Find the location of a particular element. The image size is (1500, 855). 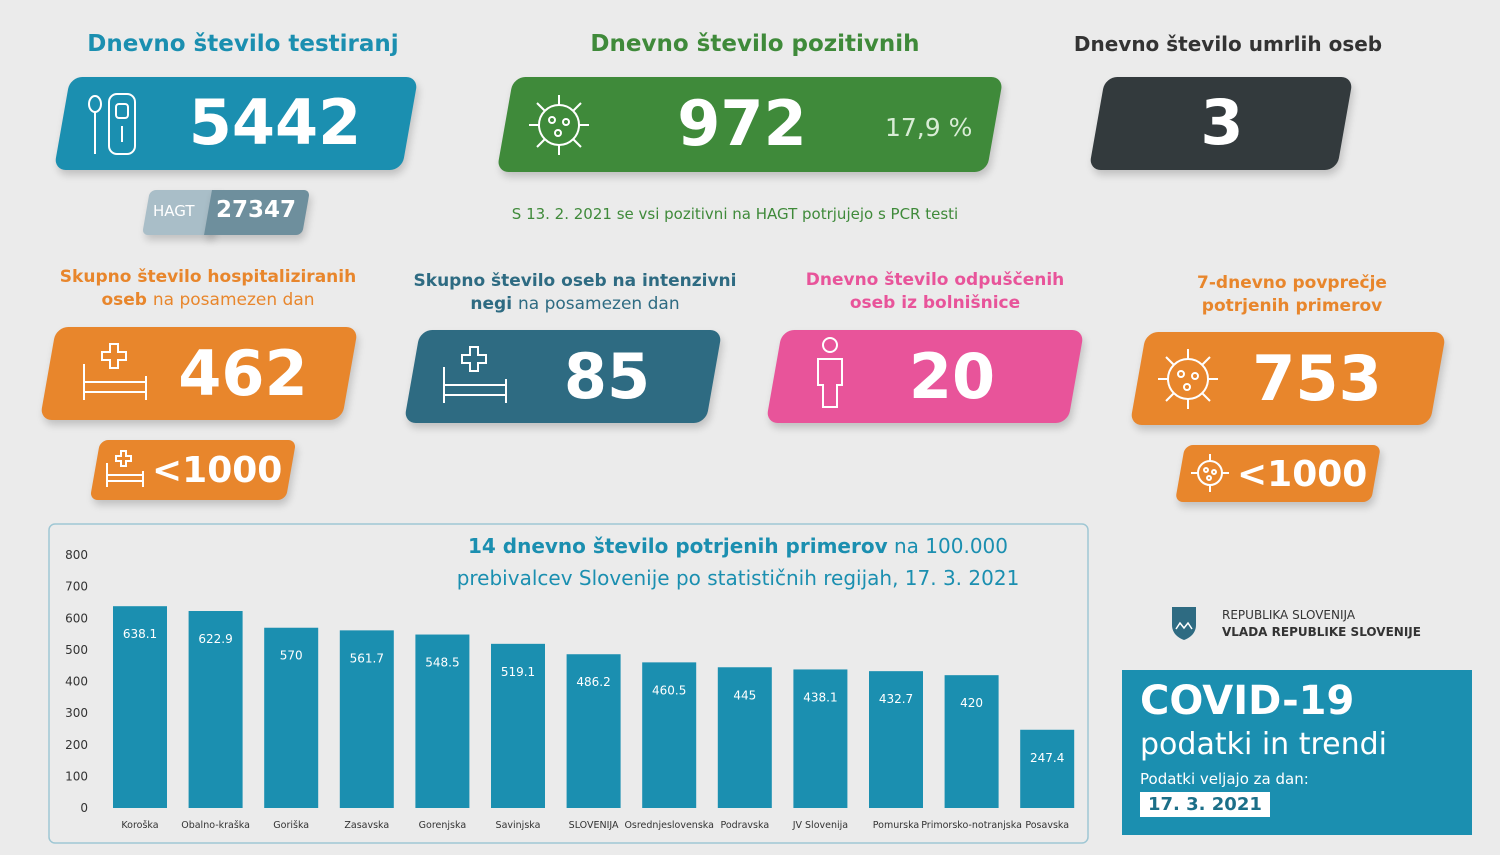

positive-share: 17,9 % is located at coordinates (929, 127).